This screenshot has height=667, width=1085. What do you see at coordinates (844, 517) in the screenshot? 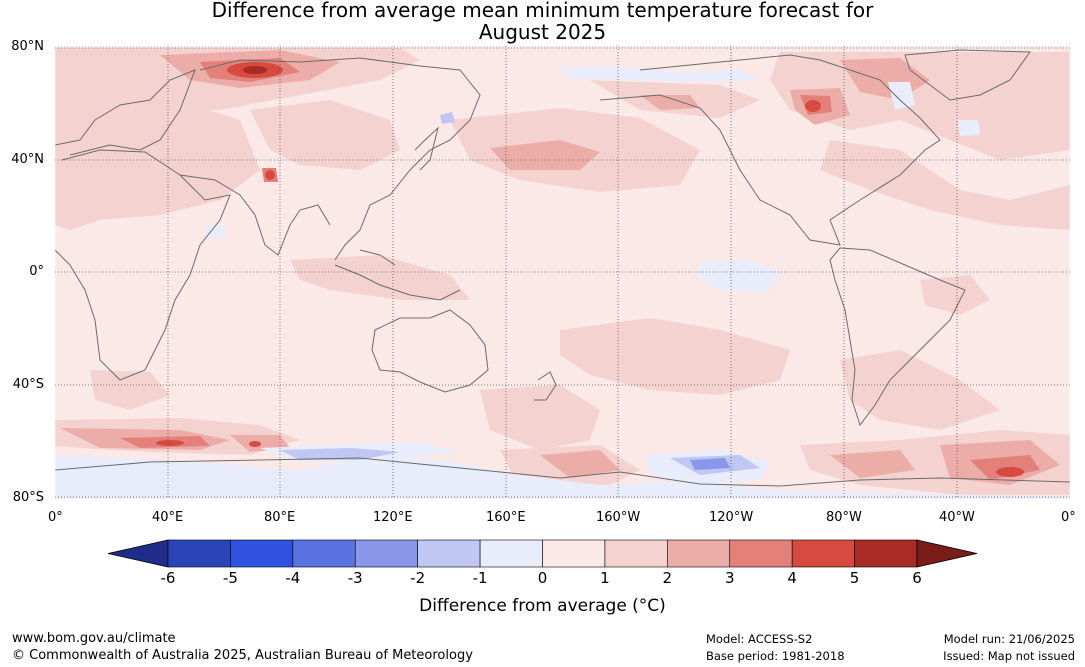
I see `lon-label-80w: 80°W` at bounding box center [844, 517].